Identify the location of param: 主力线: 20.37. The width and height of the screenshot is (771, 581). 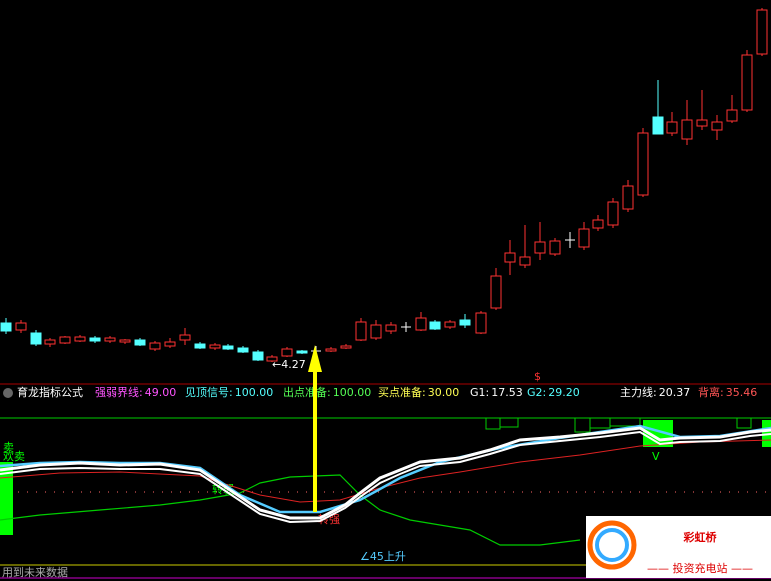
(655, 392).